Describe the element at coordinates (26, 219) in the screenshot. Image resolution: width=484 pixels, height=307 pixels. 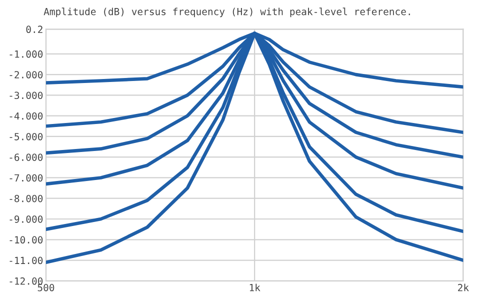
I see `y-tick-label: -9.000` at that location.